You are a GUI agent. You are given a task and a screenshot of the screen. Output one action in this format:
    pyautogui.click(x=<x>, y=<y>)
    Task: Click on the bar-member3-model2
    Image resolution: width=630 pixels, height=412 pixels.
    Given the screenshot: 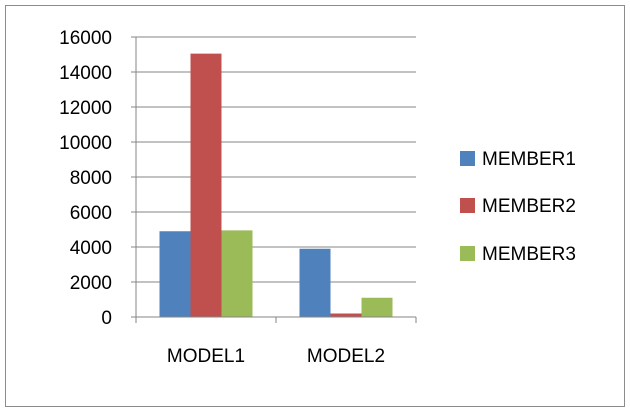 What is the action you would take?
    pyautogui.click(x=377, y=307)
    